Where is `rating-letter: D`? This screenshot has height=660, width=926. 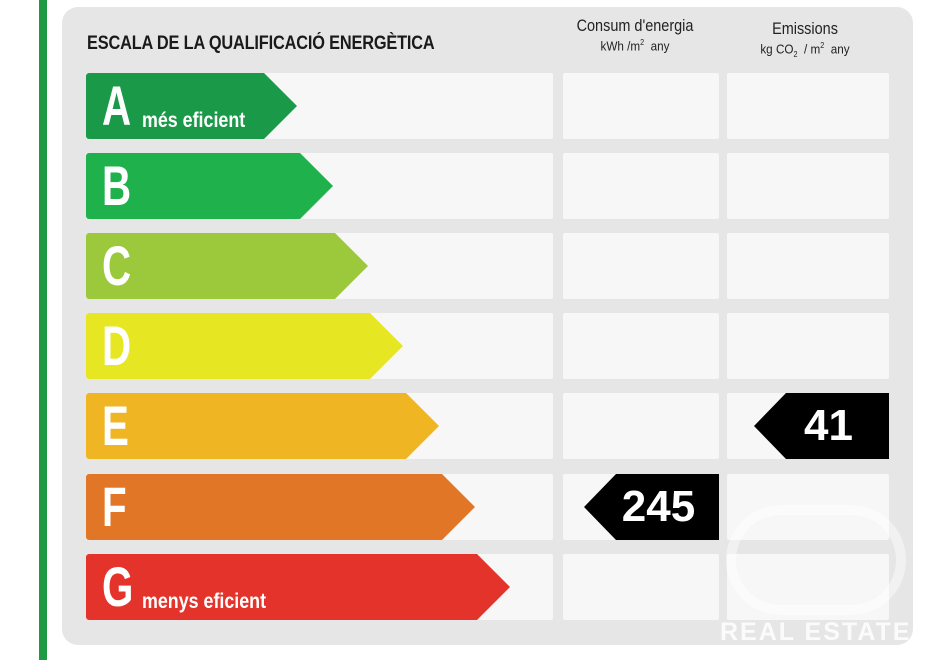
rating-letter: D is located at coordinates (117, 345).